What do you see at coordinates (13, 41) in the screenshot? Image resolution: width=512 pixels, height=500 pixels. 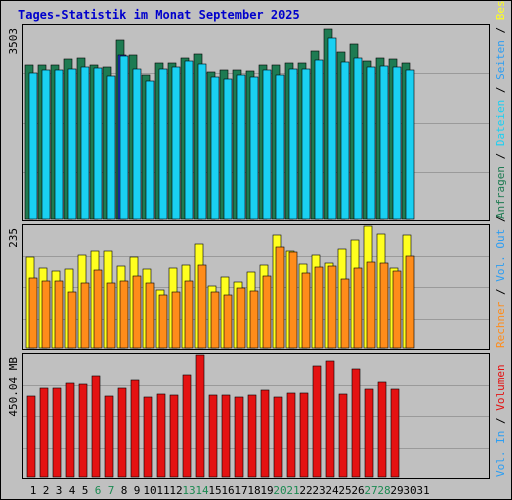 I see `y-max-label: 3503` at bounding box center [13, 41].